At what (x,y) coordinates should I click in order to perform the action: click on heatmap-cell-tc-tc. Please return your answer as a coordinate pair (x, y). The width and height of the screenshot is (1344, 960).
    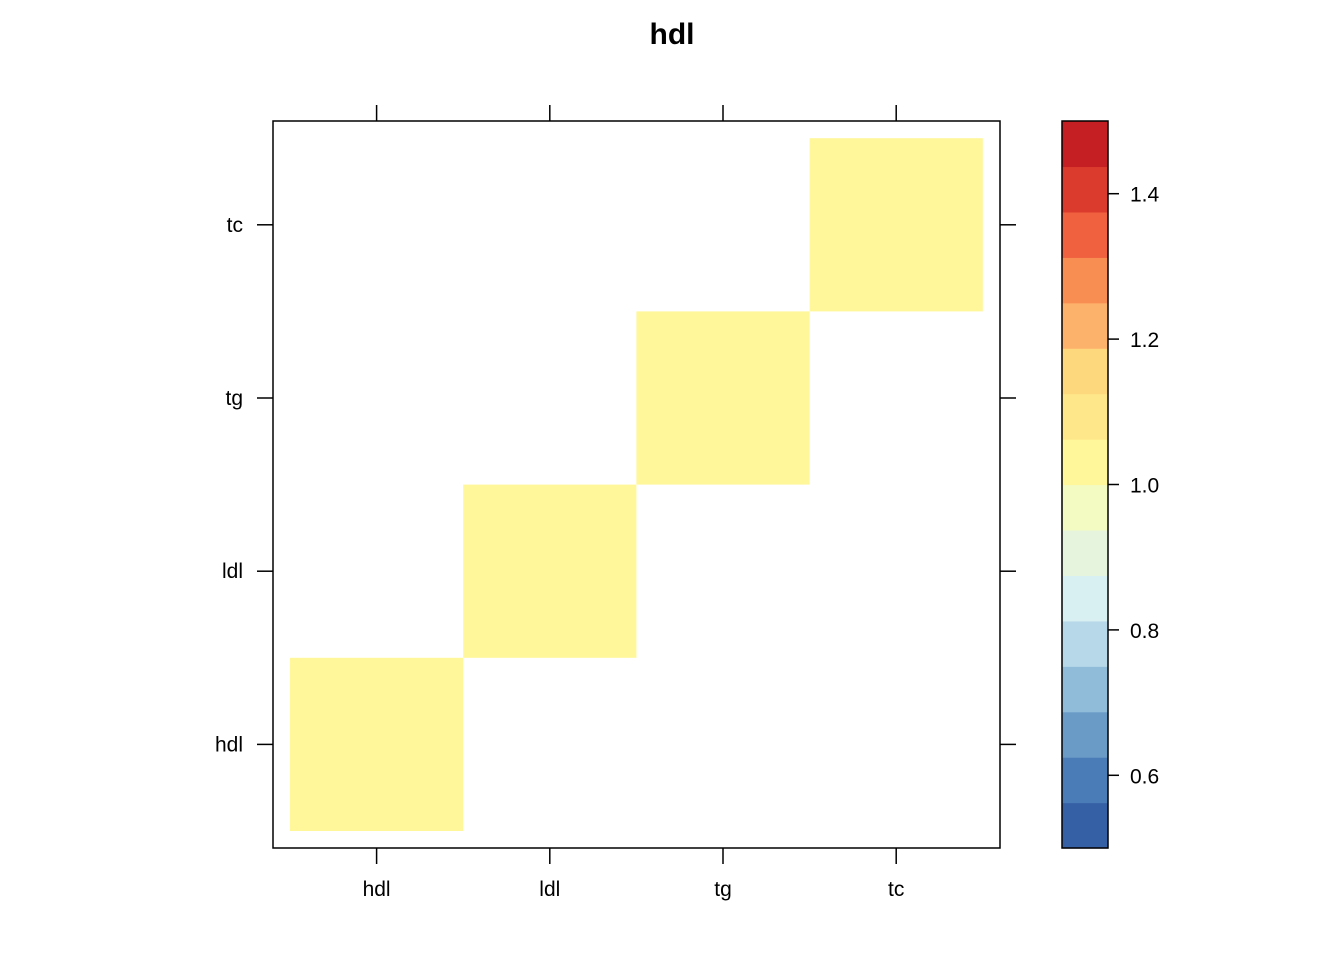
    Looking at the image, I should click on (896, 225).